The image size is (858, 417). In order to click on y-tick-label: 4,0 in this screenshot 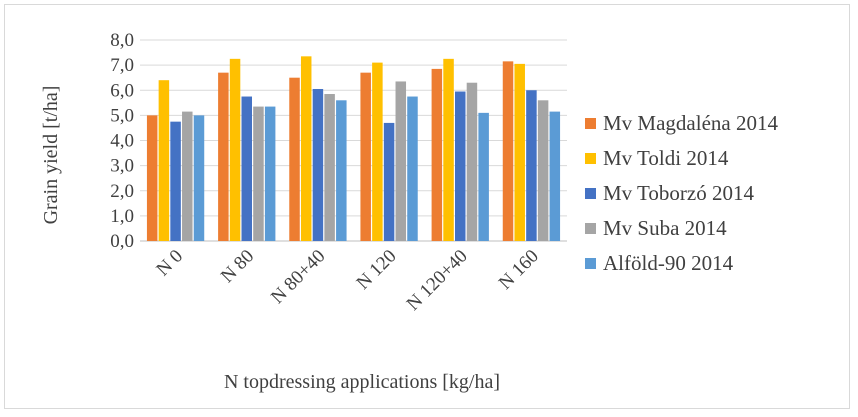, I will do `click(122, 141)`.